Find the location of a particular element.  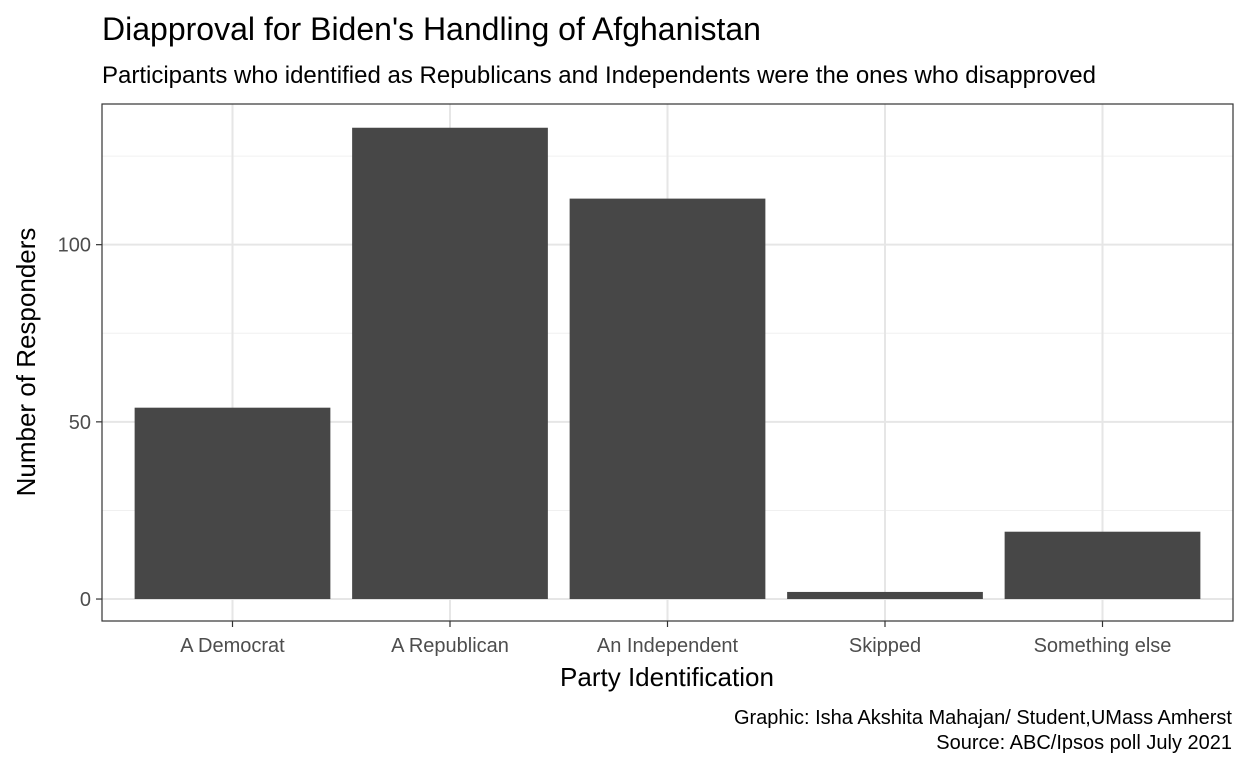

x-tick-label: Something else is located at coordinates (1103, 646).